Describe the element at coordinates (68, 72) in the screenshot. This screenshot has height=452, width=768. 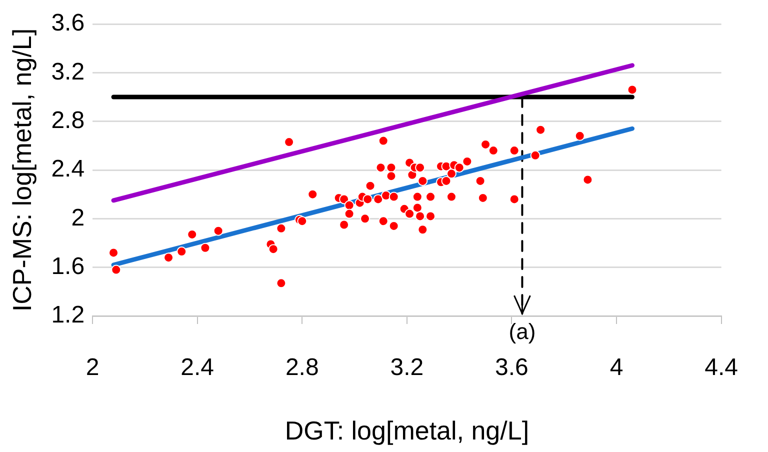
I see `y-tick-label: 3.2` at that location.